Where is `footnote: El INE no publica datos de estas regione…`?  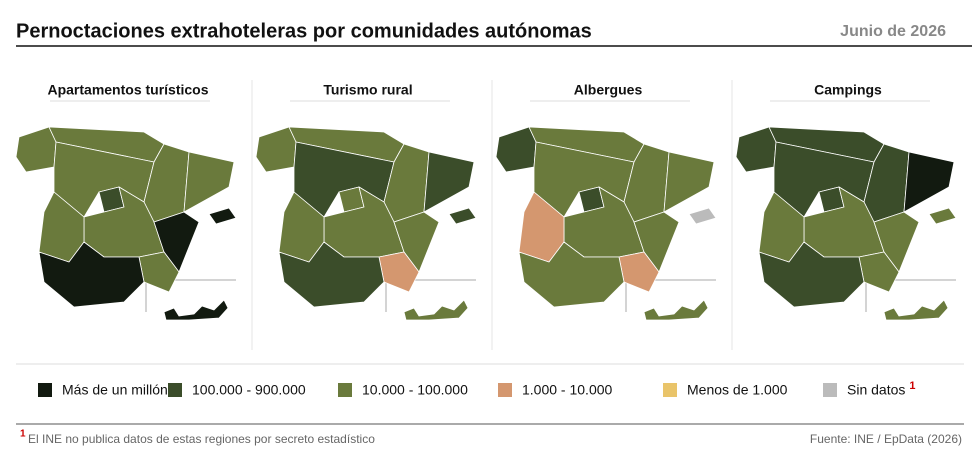
footnote: El INE no publica datos de estas regione… is located at coordinates (201, 439).